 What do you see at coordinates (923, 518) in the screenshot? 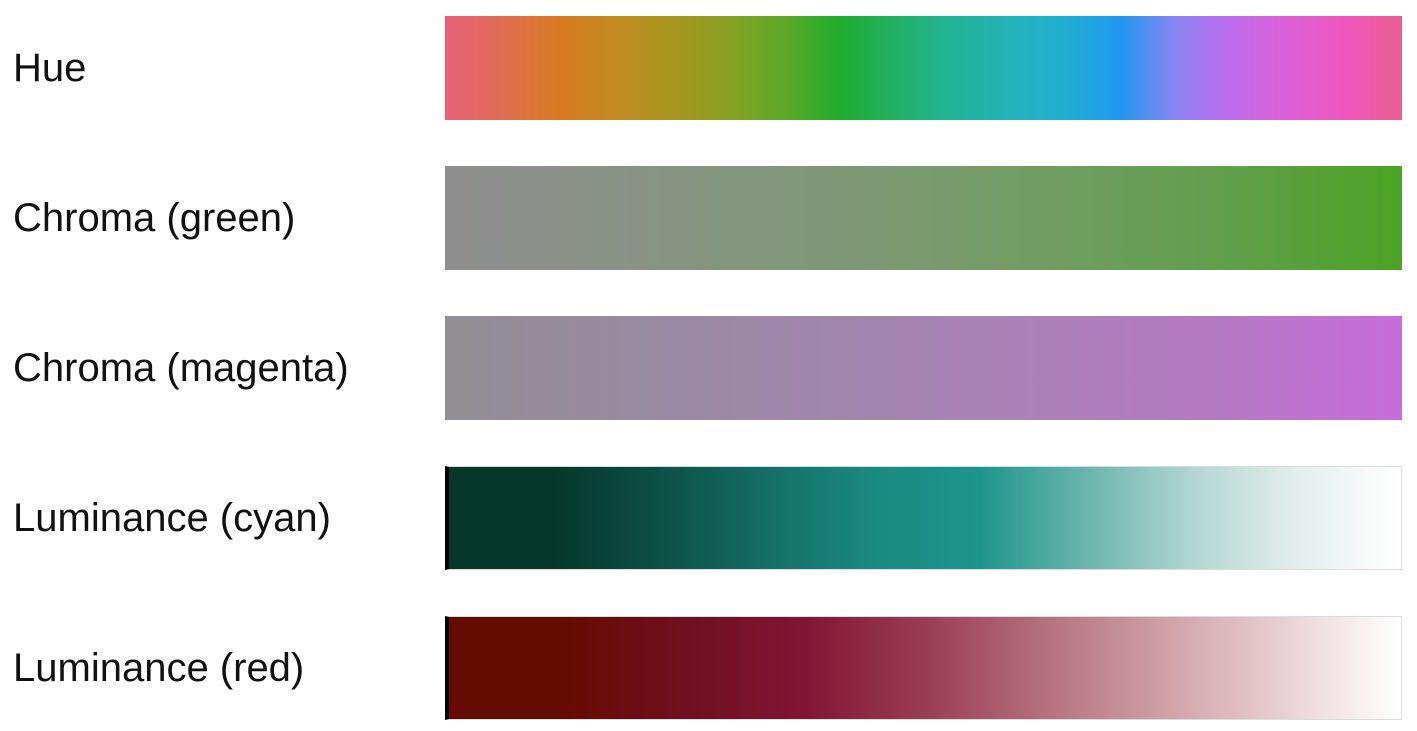
I see `luminance-cyan-gradient-bar` at bounding box center [923, 518].